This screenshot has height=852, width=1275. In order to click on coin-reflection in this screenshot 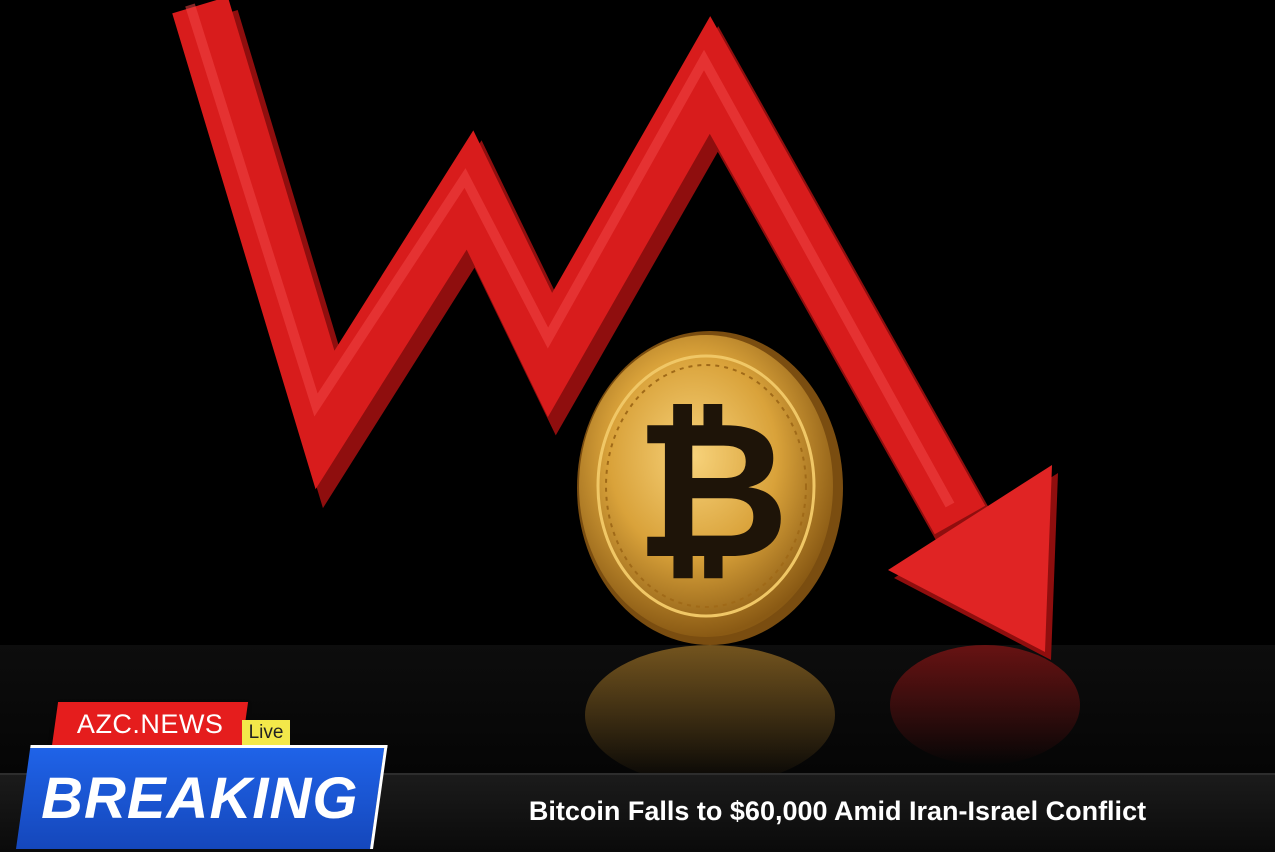, I will do `click(710, 715)`.